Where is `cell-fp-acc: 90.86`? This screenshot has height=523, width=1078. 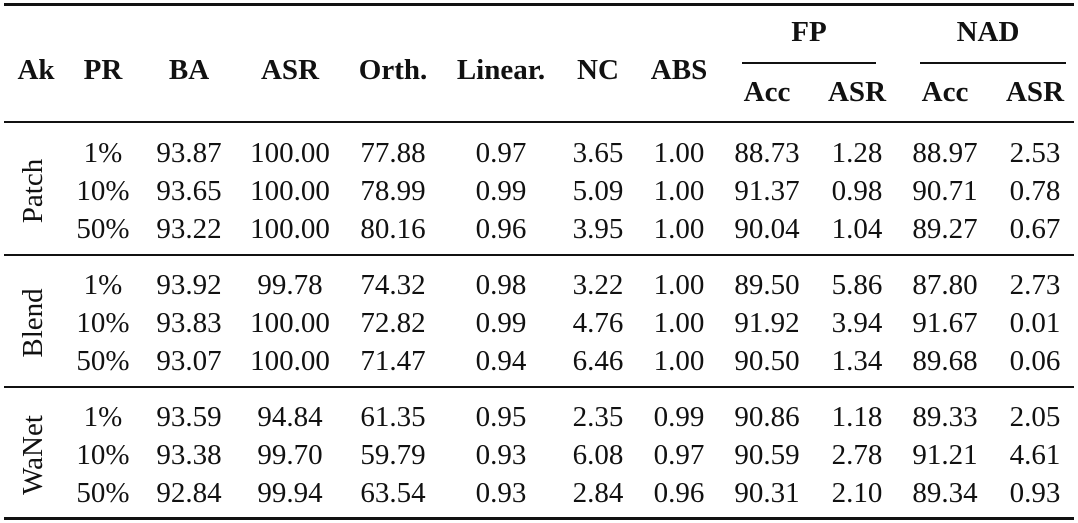 cell-fp-acc: 90.86 is located at coordinates (767, 417).